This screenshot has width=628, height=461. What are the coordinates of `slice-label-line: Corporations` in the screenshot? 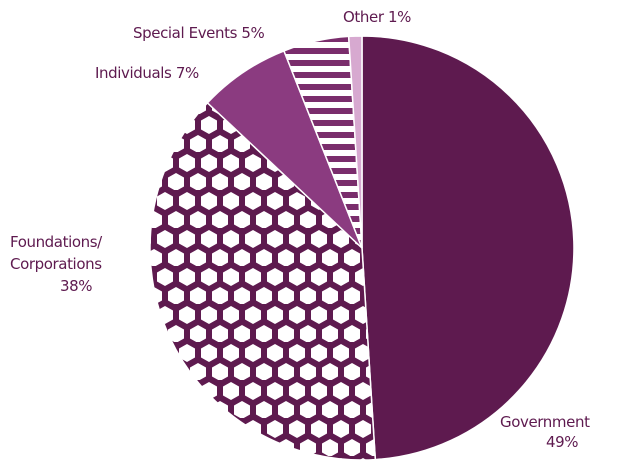 It's located at (56, 264).